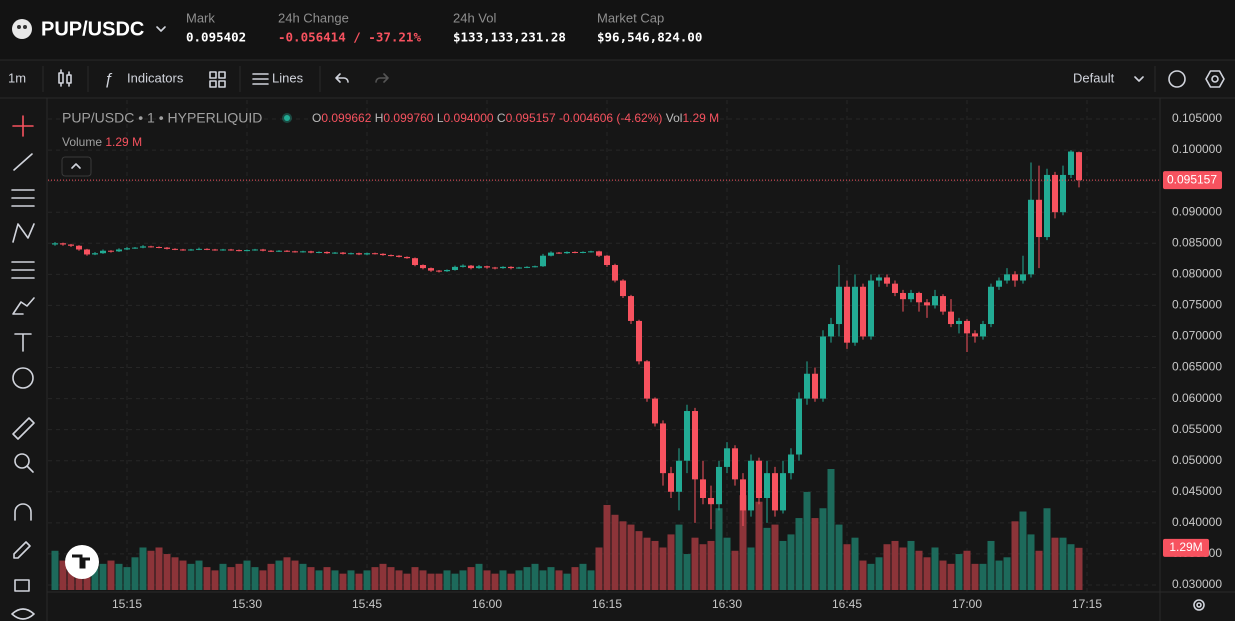 Image resolution: width=1235 pixels, height=621 pixels. Describe the element at coordinates (342, 78) in the screenshot. I see `undo-button` at that location.